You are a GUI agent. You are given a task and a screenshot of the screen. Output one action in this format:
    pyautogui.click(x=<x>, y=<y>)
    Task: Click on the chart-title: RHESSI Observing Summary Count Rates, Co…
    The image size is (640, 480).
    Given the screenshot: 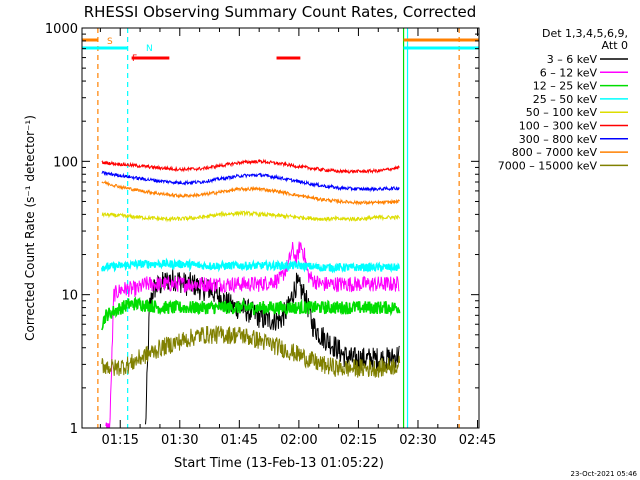 What is the action you would take?
    pyautogui.click(x=280, y=12)
    